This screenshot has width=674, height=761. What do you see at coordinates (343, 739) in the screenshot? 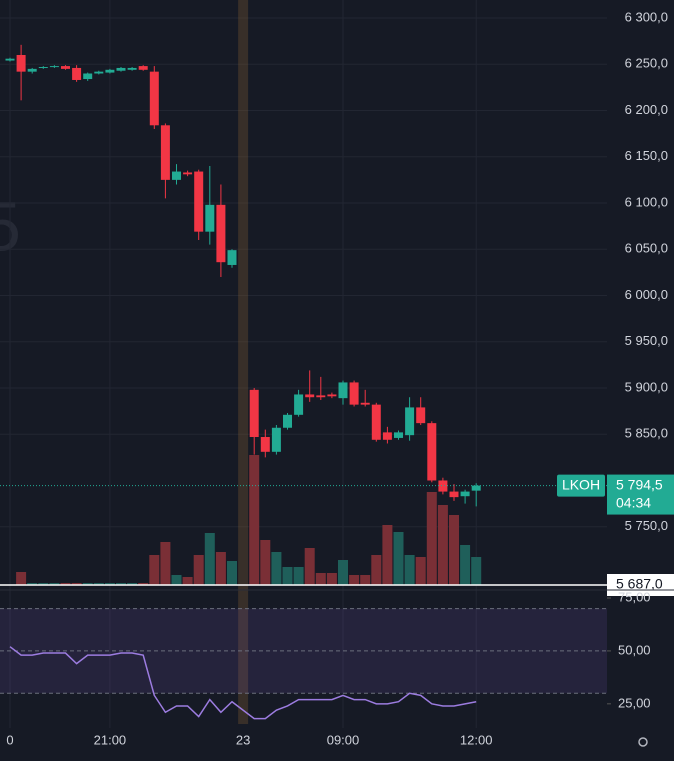
I see `x-tick-label: 09:00` at bounding box center [343, 739].